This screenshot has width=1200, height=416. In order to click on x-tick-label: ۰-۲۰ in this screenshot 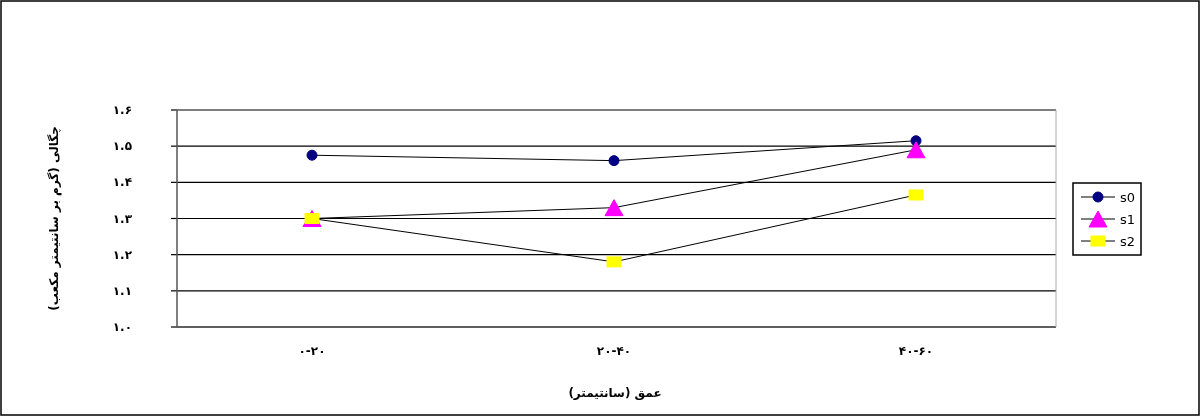, I will do `click(312, 351)`.